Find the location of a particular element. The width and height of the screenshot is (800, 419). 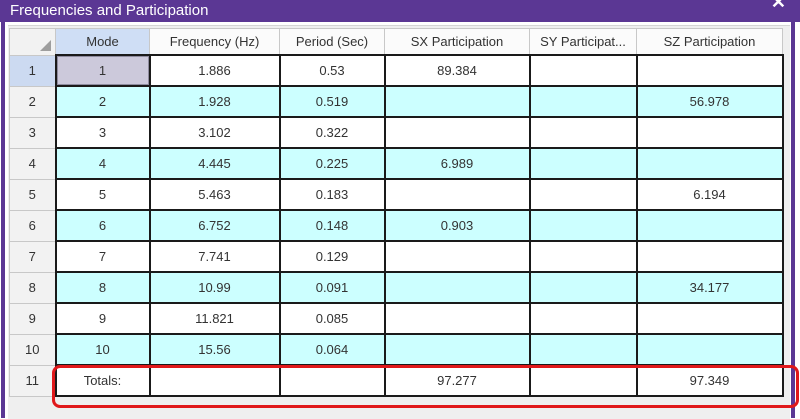

sx-cell: 89.384 is located at coordinates (457, 70).